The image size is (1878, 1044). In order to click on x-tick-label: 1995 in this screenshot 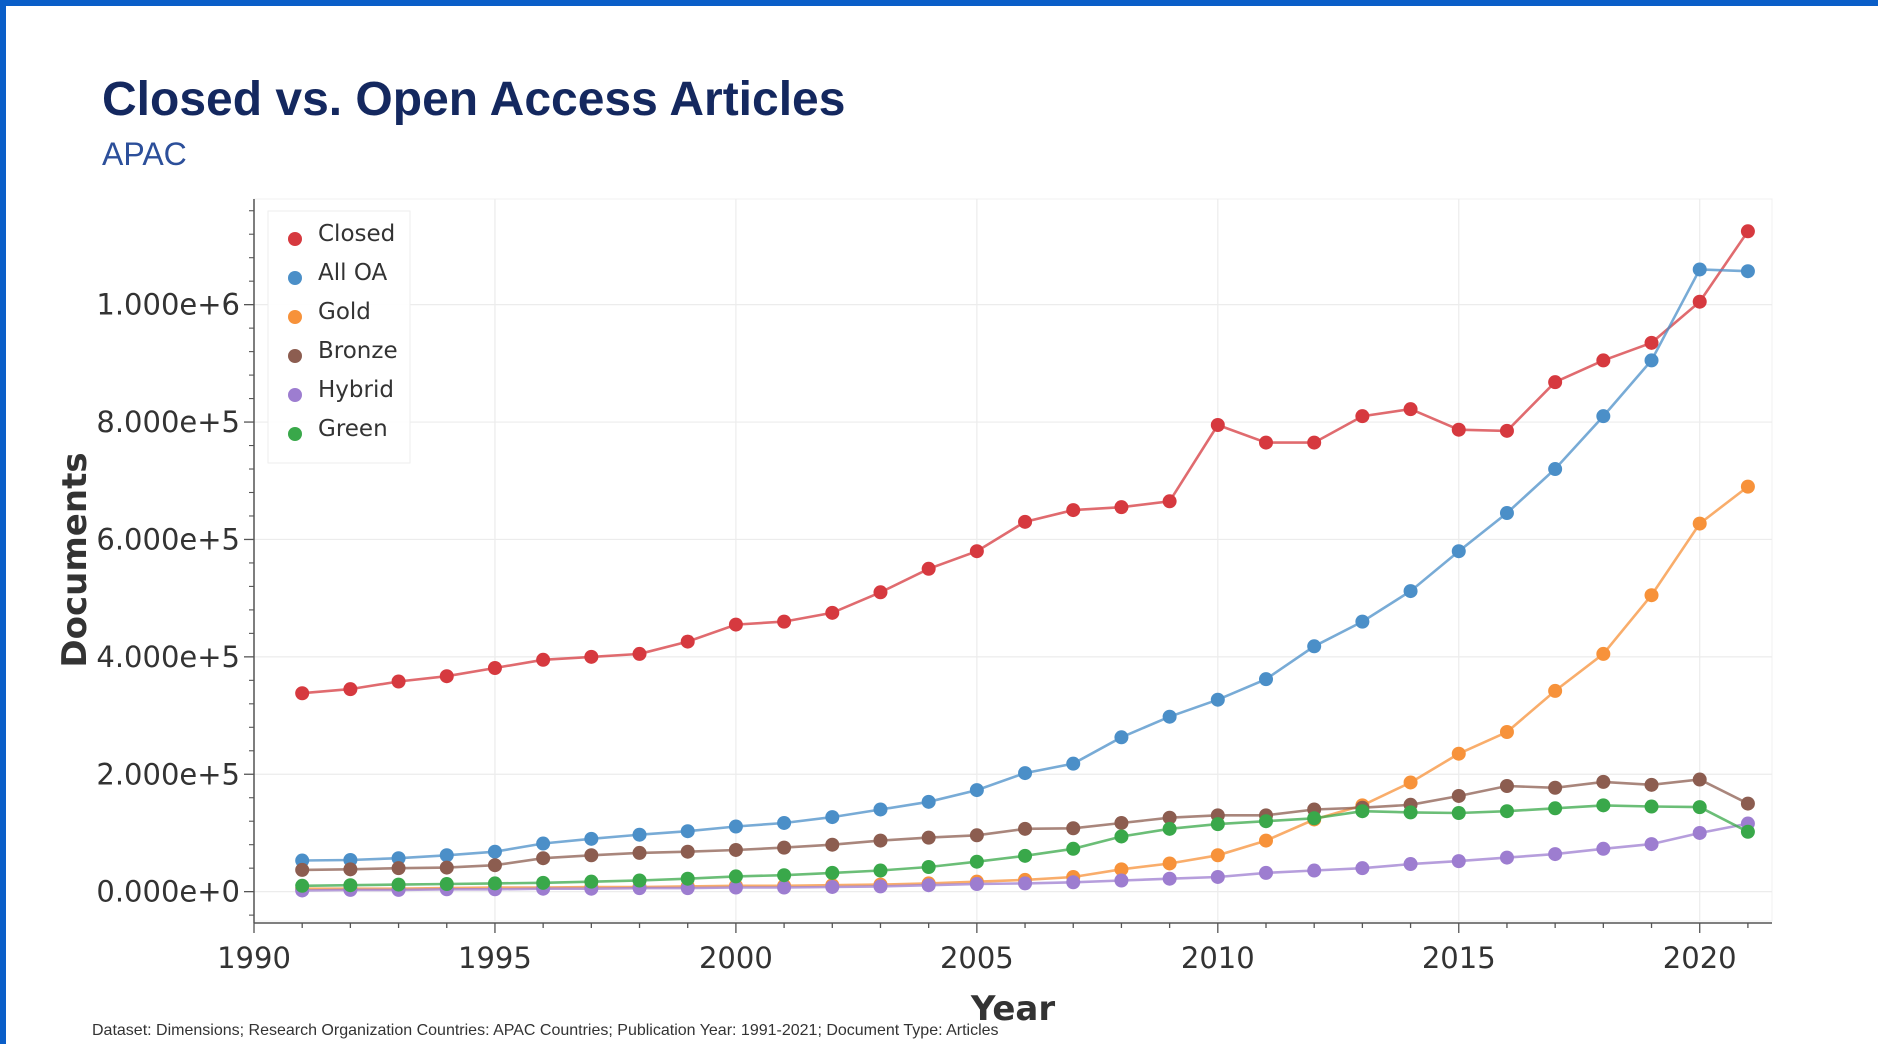, I will do `click(495, 958)`.